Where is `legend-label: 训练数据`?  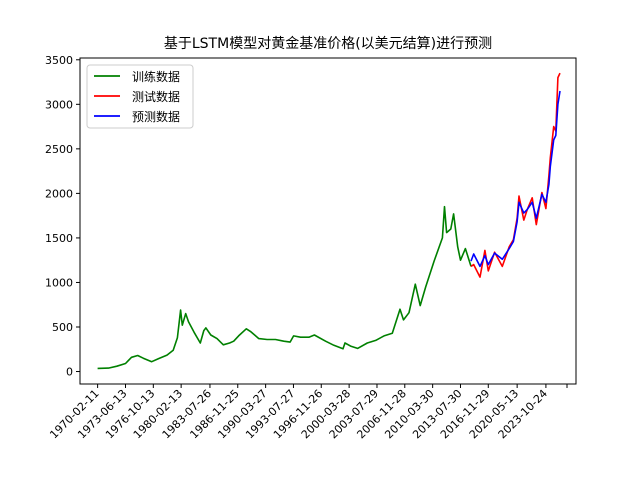
legend-label: 训练数据 is located at coordinates (156, 76).